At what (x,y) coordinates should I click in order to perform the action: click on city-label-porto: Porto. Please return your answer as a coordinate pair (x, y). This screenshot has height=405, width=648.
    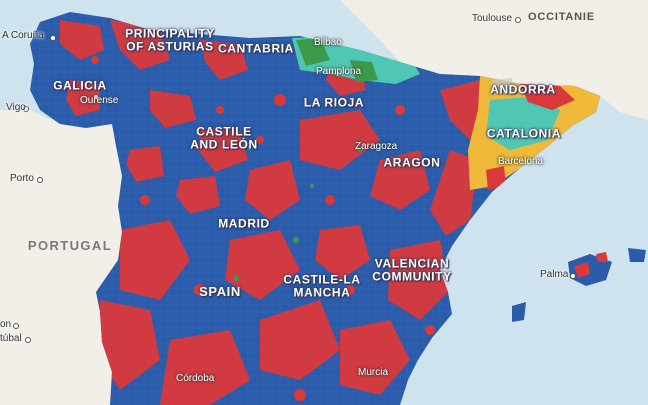
    Looking at the image, I should click on (22, 178).